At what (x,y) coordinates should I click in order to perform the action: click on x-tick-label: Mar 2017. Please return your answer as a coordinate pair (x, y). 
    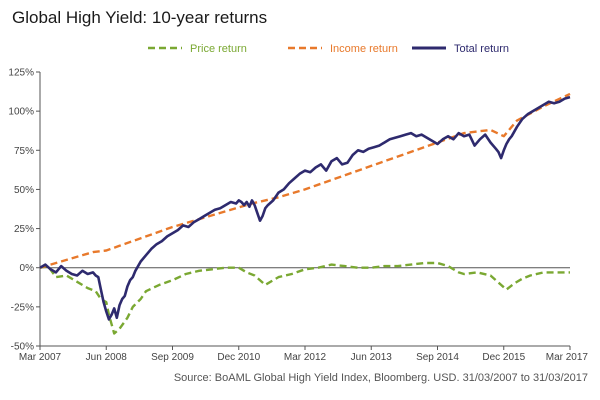
    Looking at the image, I should click on (567, 357).